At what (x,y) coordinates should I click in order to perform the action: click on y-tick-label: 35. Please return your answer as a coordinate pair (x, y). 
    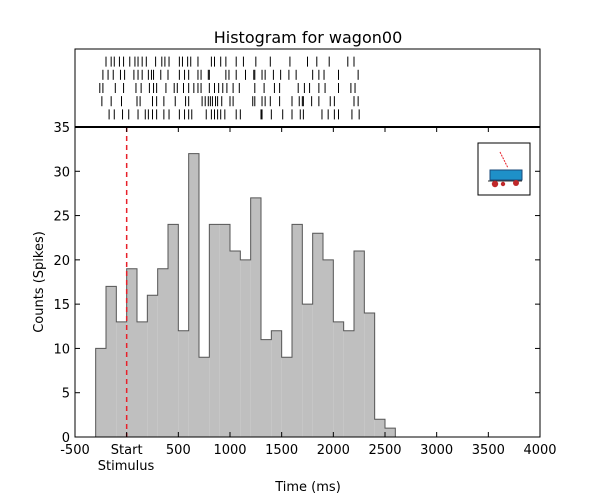
    Looking at the image, I should click on (61, 128).